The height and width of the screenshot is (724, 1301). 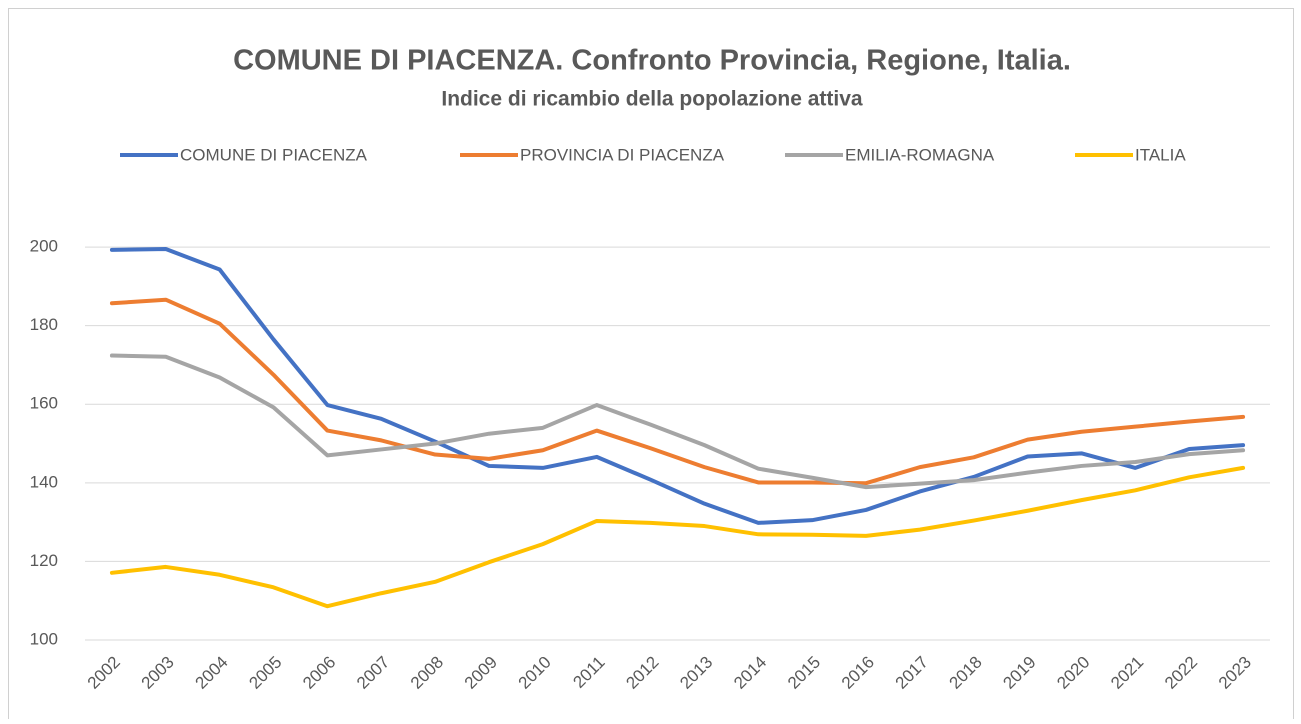 What do you see at coordinates (44, 246) in the screenshot?
I see `y-tick-label: 200` at bounding box center [44, 246].